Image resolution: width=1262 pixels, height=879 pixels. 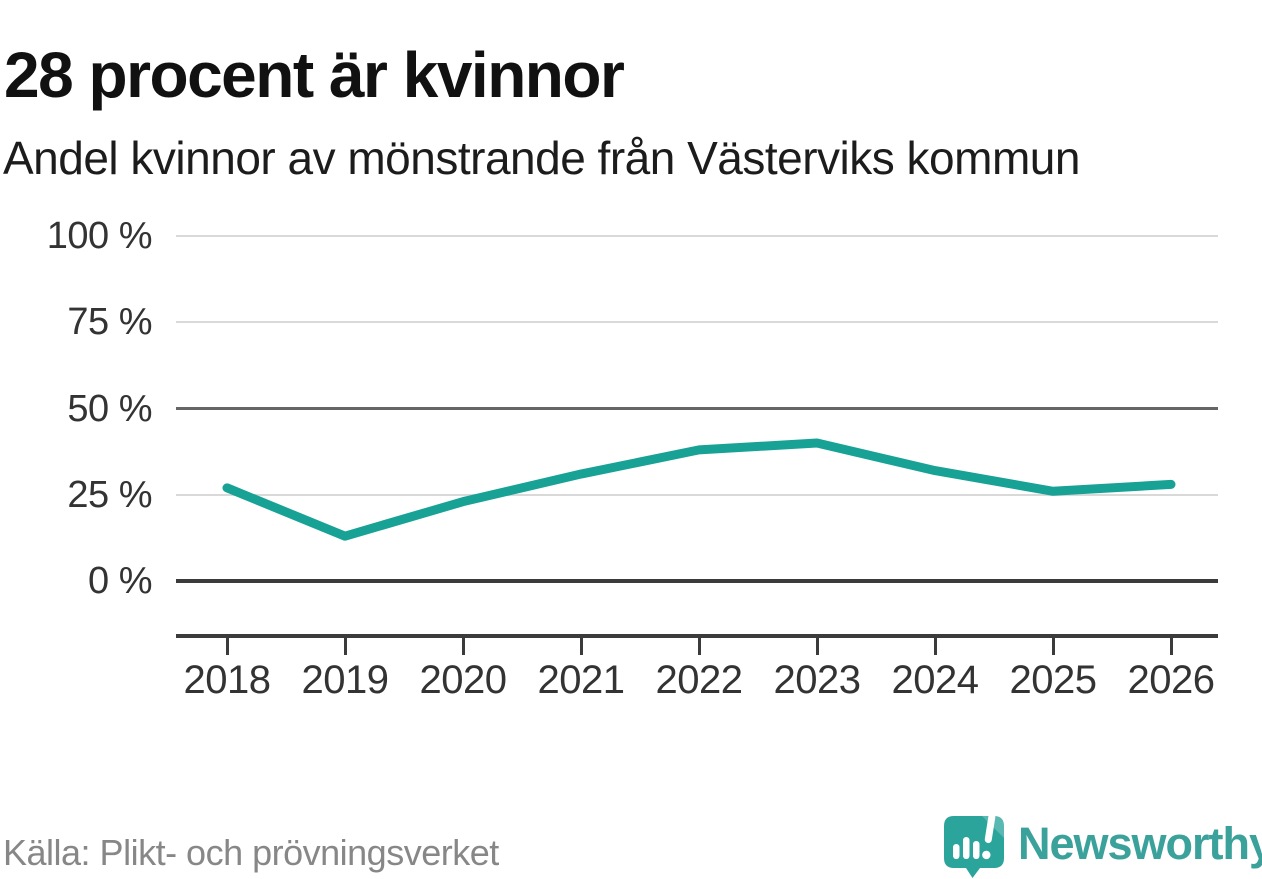 What do you see at coordinates (935, 680) in the screenshot?
I see `x-tick-label-2024: 2024` at bounding box center [935, 680].